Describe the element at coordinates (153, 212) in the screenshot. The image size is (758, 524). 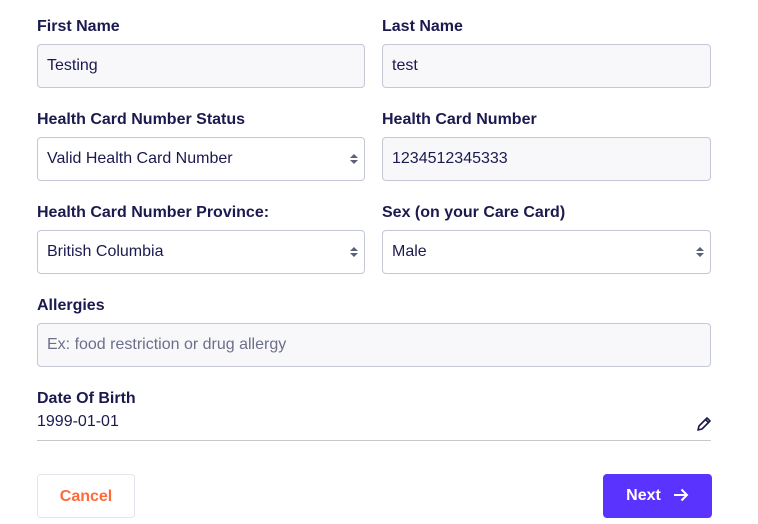
I see `hc-province-label: Health Card Number Province:` at that location.